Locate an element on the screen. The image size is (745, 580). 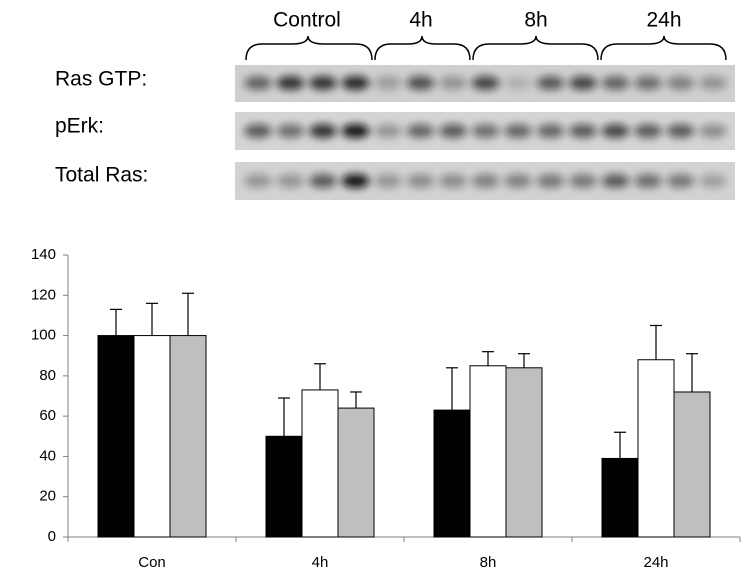
group-label: 4h is located at coordinates (420, 20).